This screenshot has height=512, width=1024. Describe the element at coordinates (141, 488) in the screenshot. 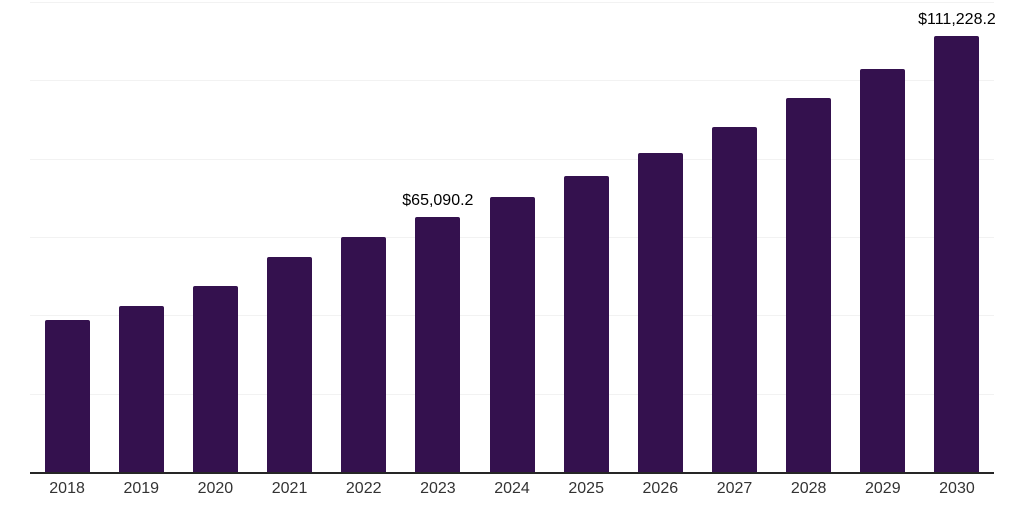

I see `x-tick-label-2019: 2019` at that location.